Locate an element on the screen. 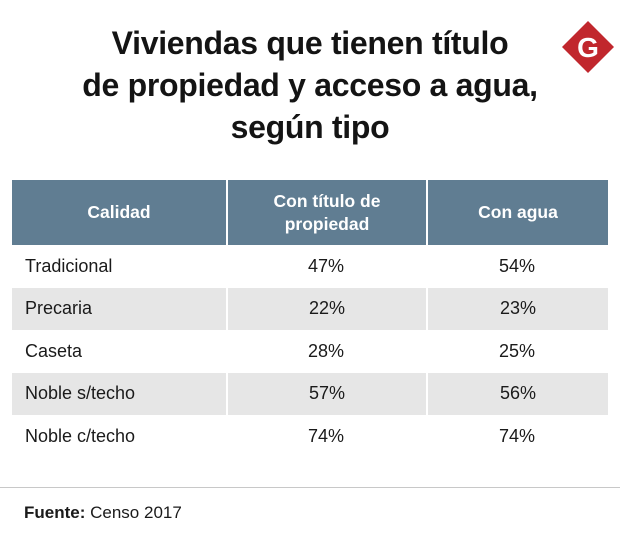 The image size is (620, 549). cell-con-titulo: 22% is located at coordinates (326, 308).